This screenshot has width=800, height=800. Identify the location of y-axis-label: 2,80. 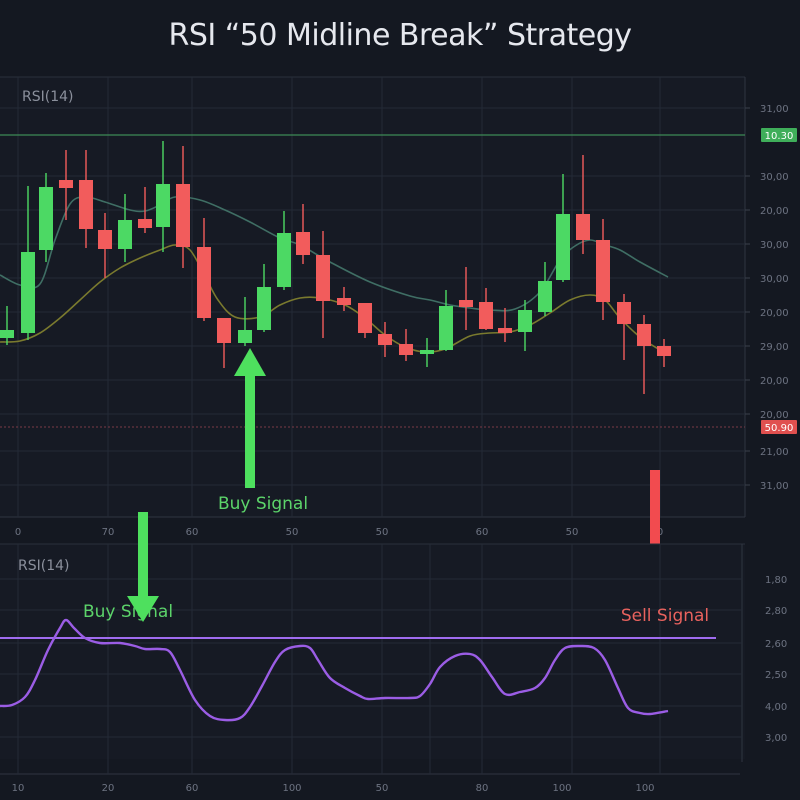
(776, 611).